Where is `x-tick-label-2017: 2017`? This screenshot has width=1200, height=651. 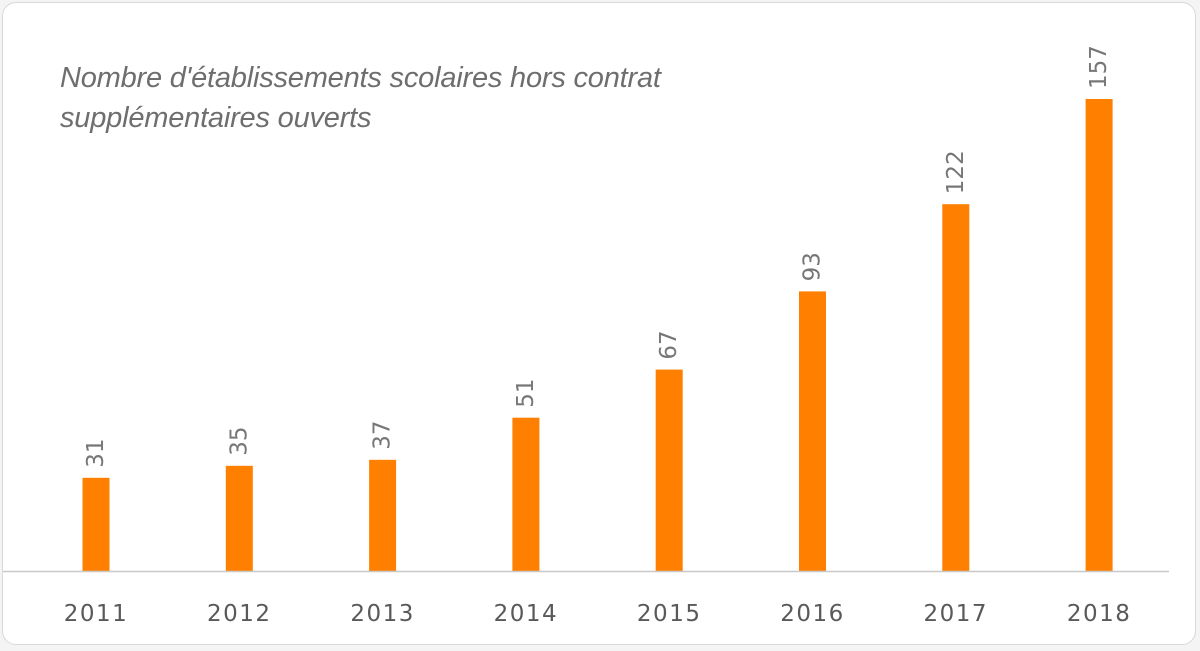 x-tick-label-2017: 2017 is located at coordinates (956, 614).